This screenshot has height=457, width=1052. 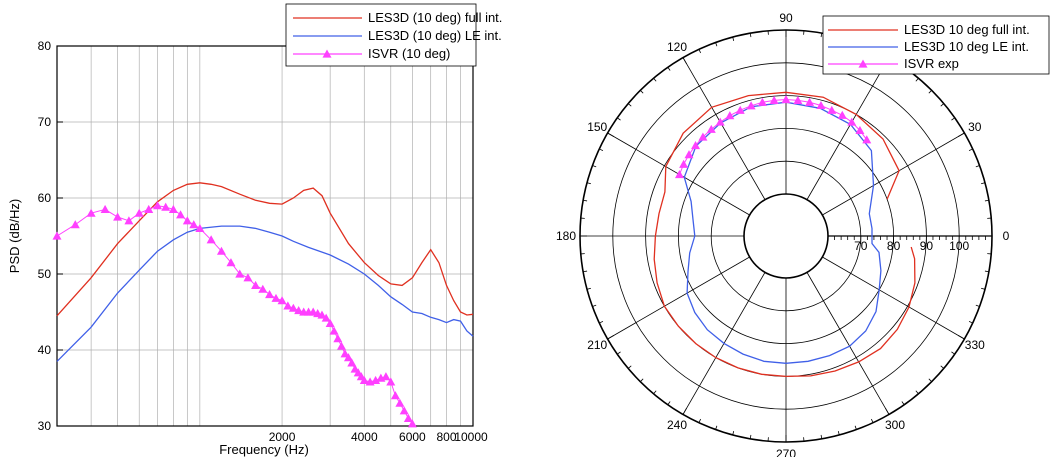 What do you see at coordinates (677, 425) in the screenshot?
I see `polar-angle-label: 240` at bounding box center [677, 425].